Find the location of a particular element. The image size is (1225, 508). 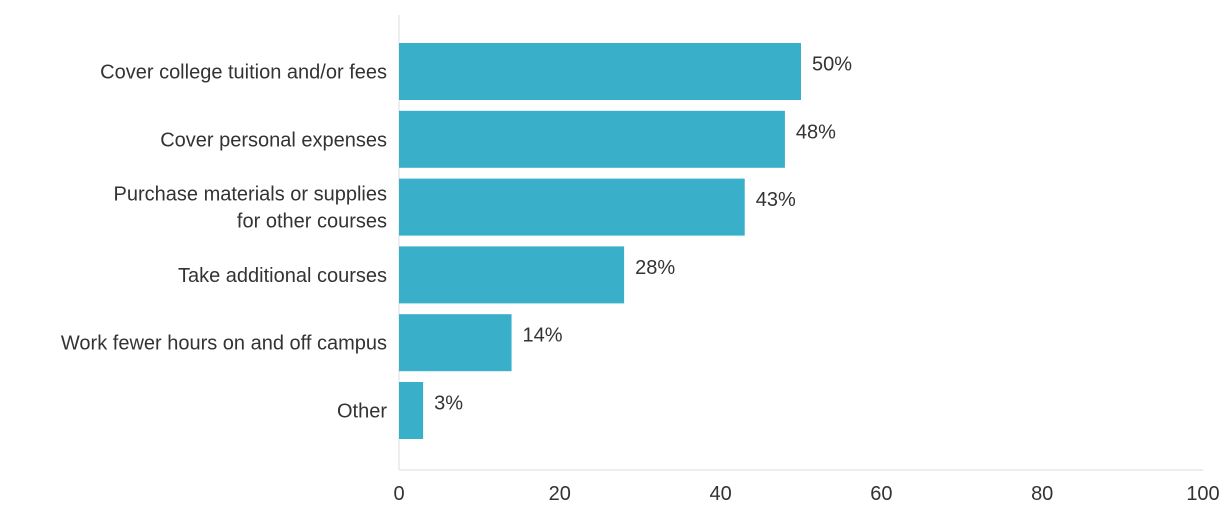

x-tick-label: 80 is located at coordinates (1042, 494).